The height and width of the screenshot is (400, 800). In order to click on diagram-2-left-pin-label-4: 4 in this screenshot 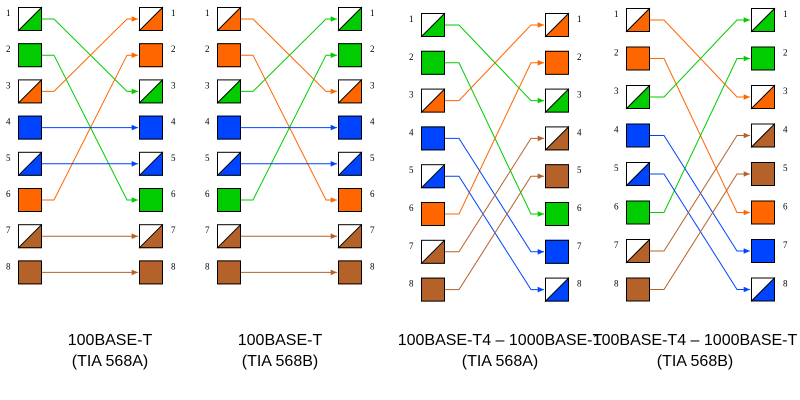, I will do `click(207, 122)`.